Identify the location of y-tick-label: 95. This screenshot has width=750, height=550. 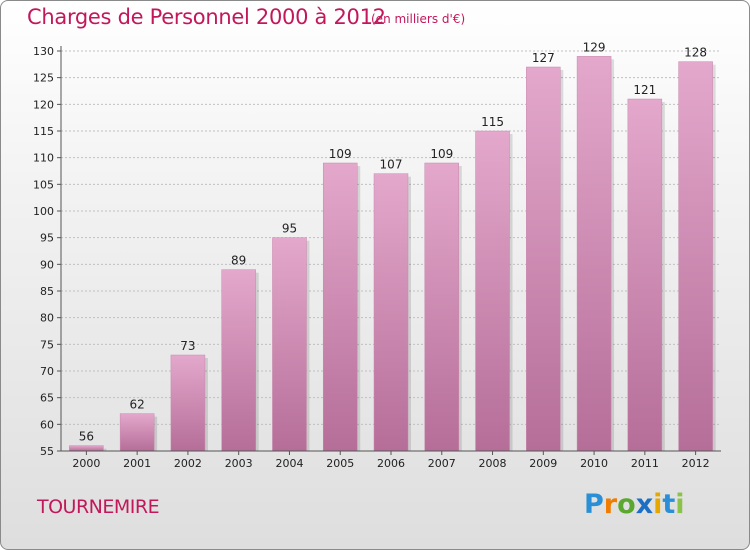
(47, 238).